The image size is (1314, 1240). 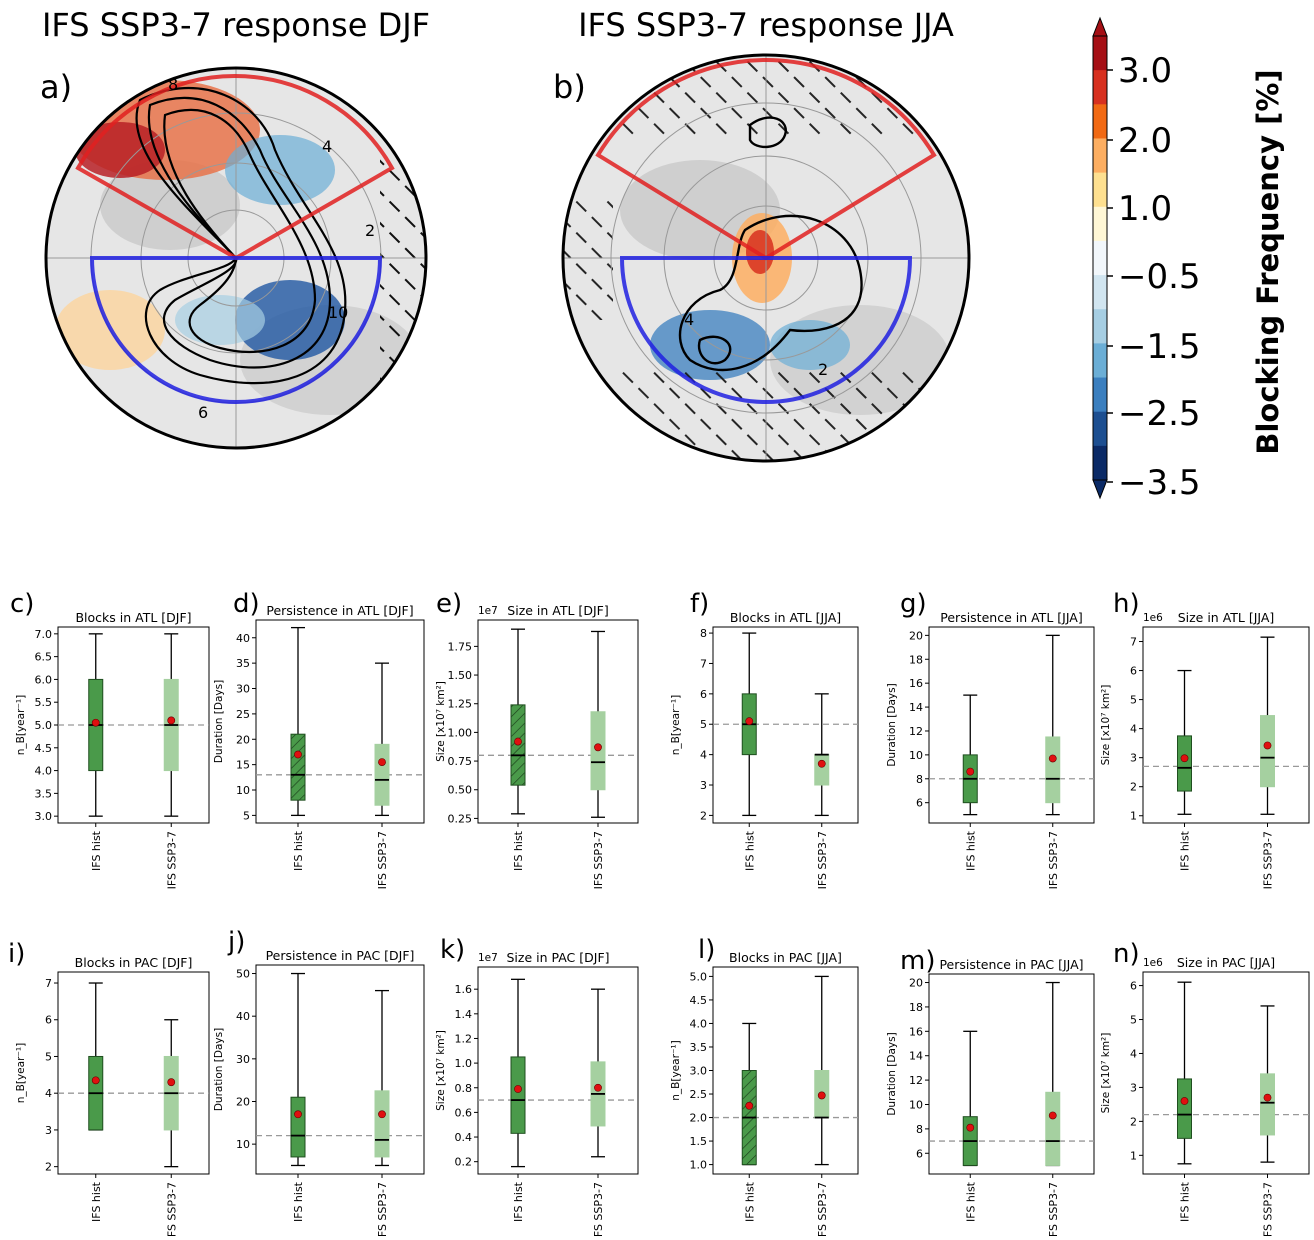 What do you see at coordinates (464, 1014) in the screenshot?
I see `y-tick-label: 1.4` at bounding box center [464, 1014].